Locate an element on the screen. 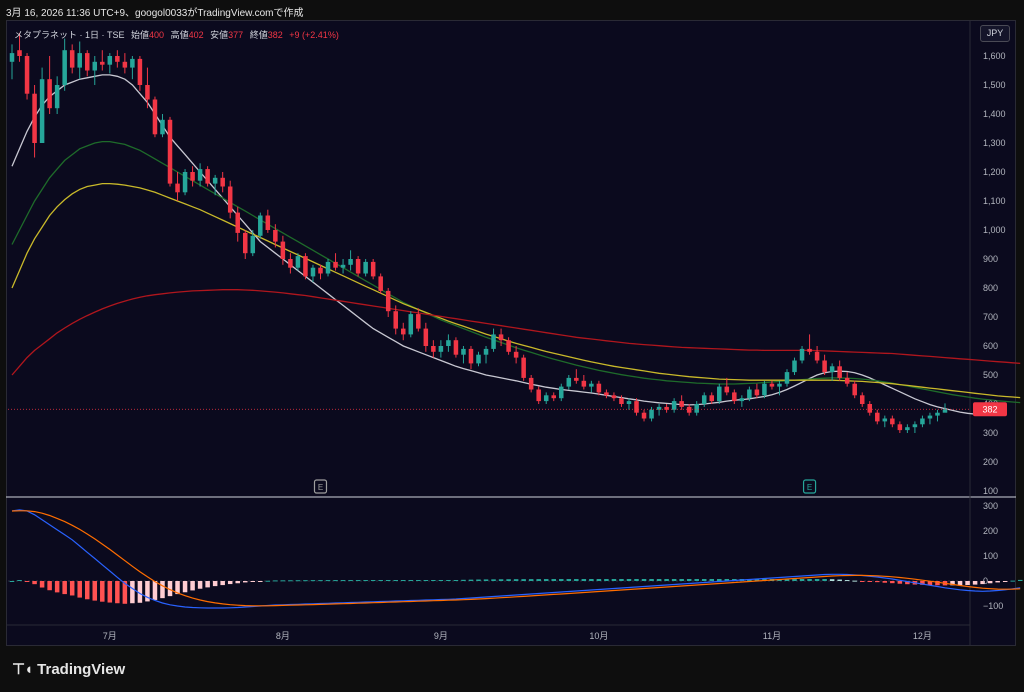 This screenshot has width=1024, height=692. tradingview-logo: ⊤◖ TradingView is located at coordinates (68, 669).